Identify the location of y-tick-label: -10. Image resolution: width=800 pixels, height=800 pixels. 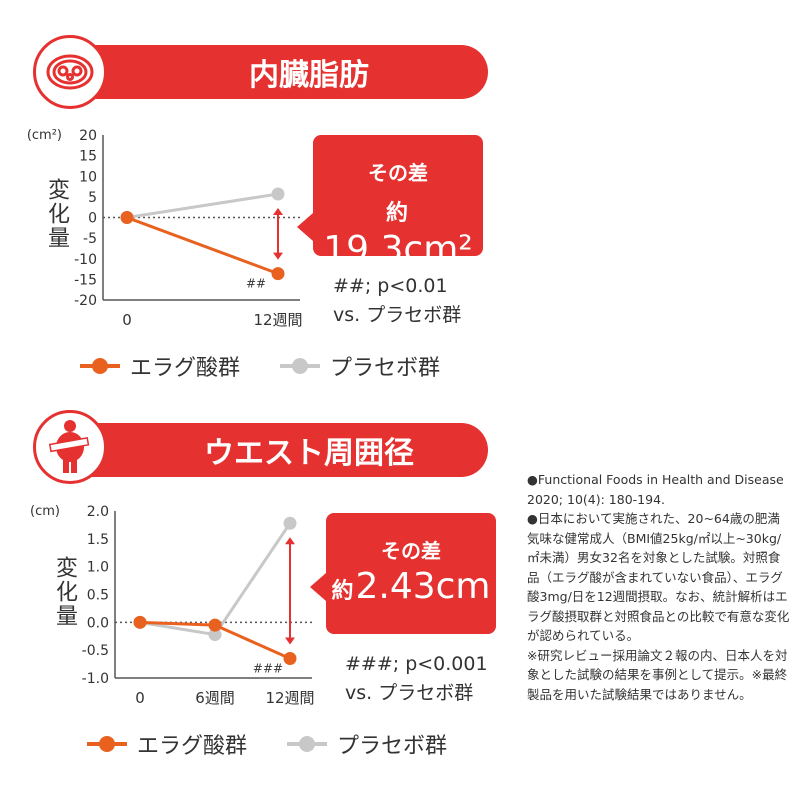
(85, 260).